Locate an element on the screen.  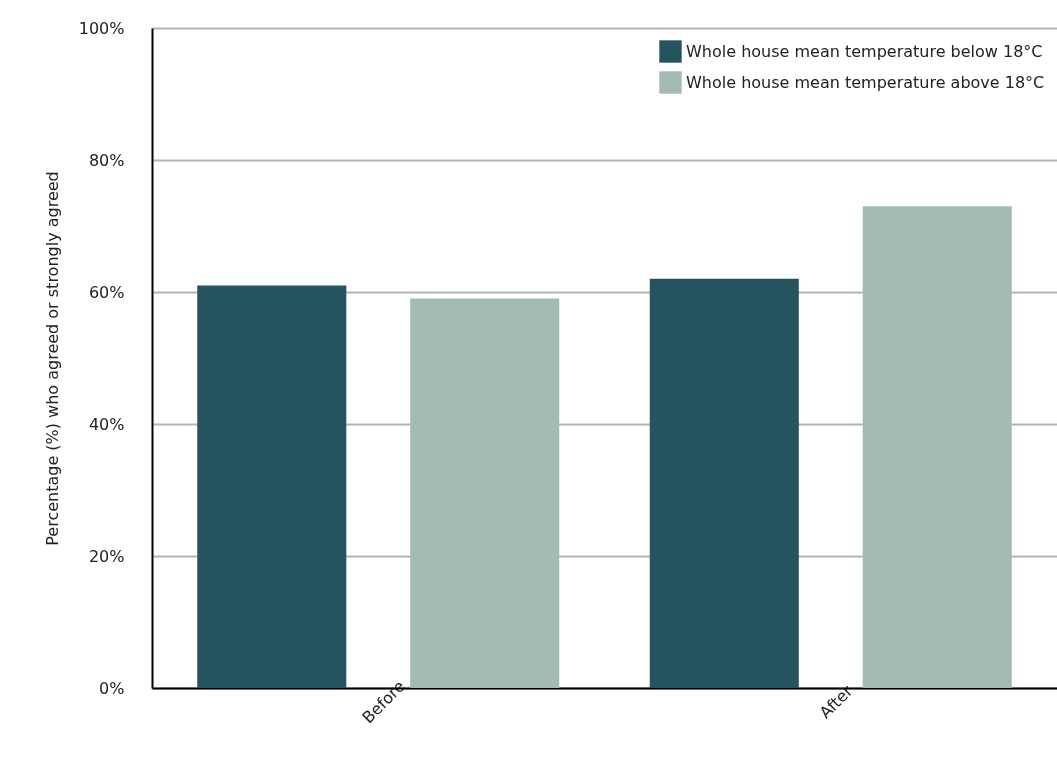
y-tick-label: 20% is located at coordinates (106, 556).